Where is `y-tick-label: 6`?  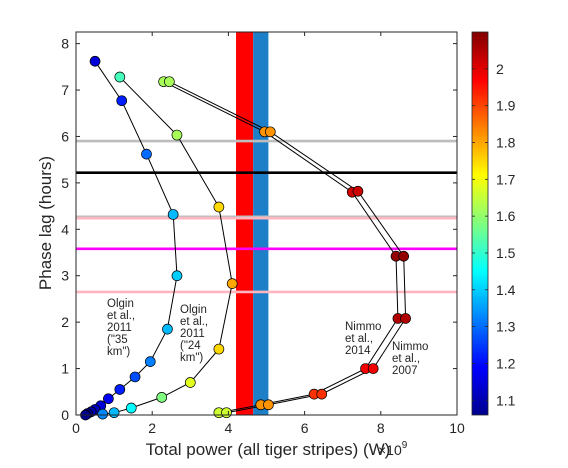
y-tick-label: 6 is located at coordinates (65, 136).